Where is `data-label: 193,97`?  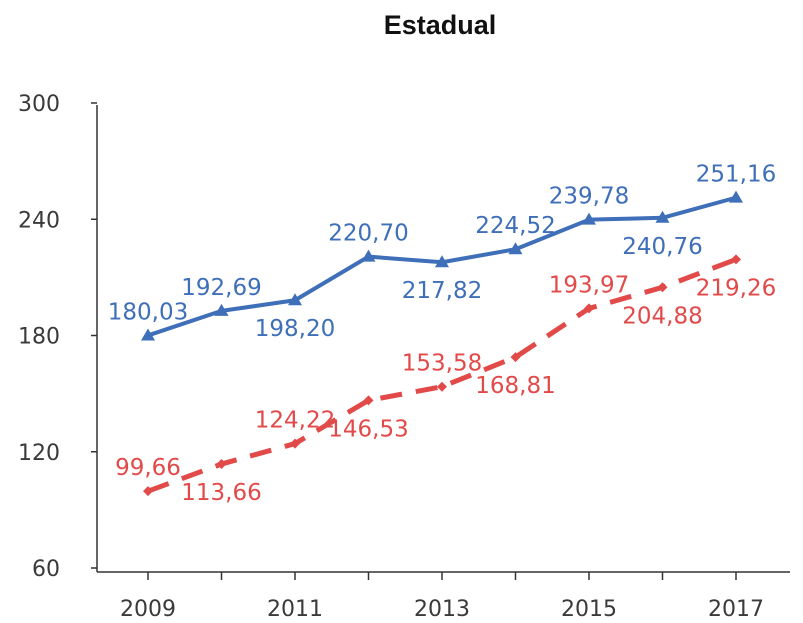
data-label: 193,97 is located at coordinates (589, 285).